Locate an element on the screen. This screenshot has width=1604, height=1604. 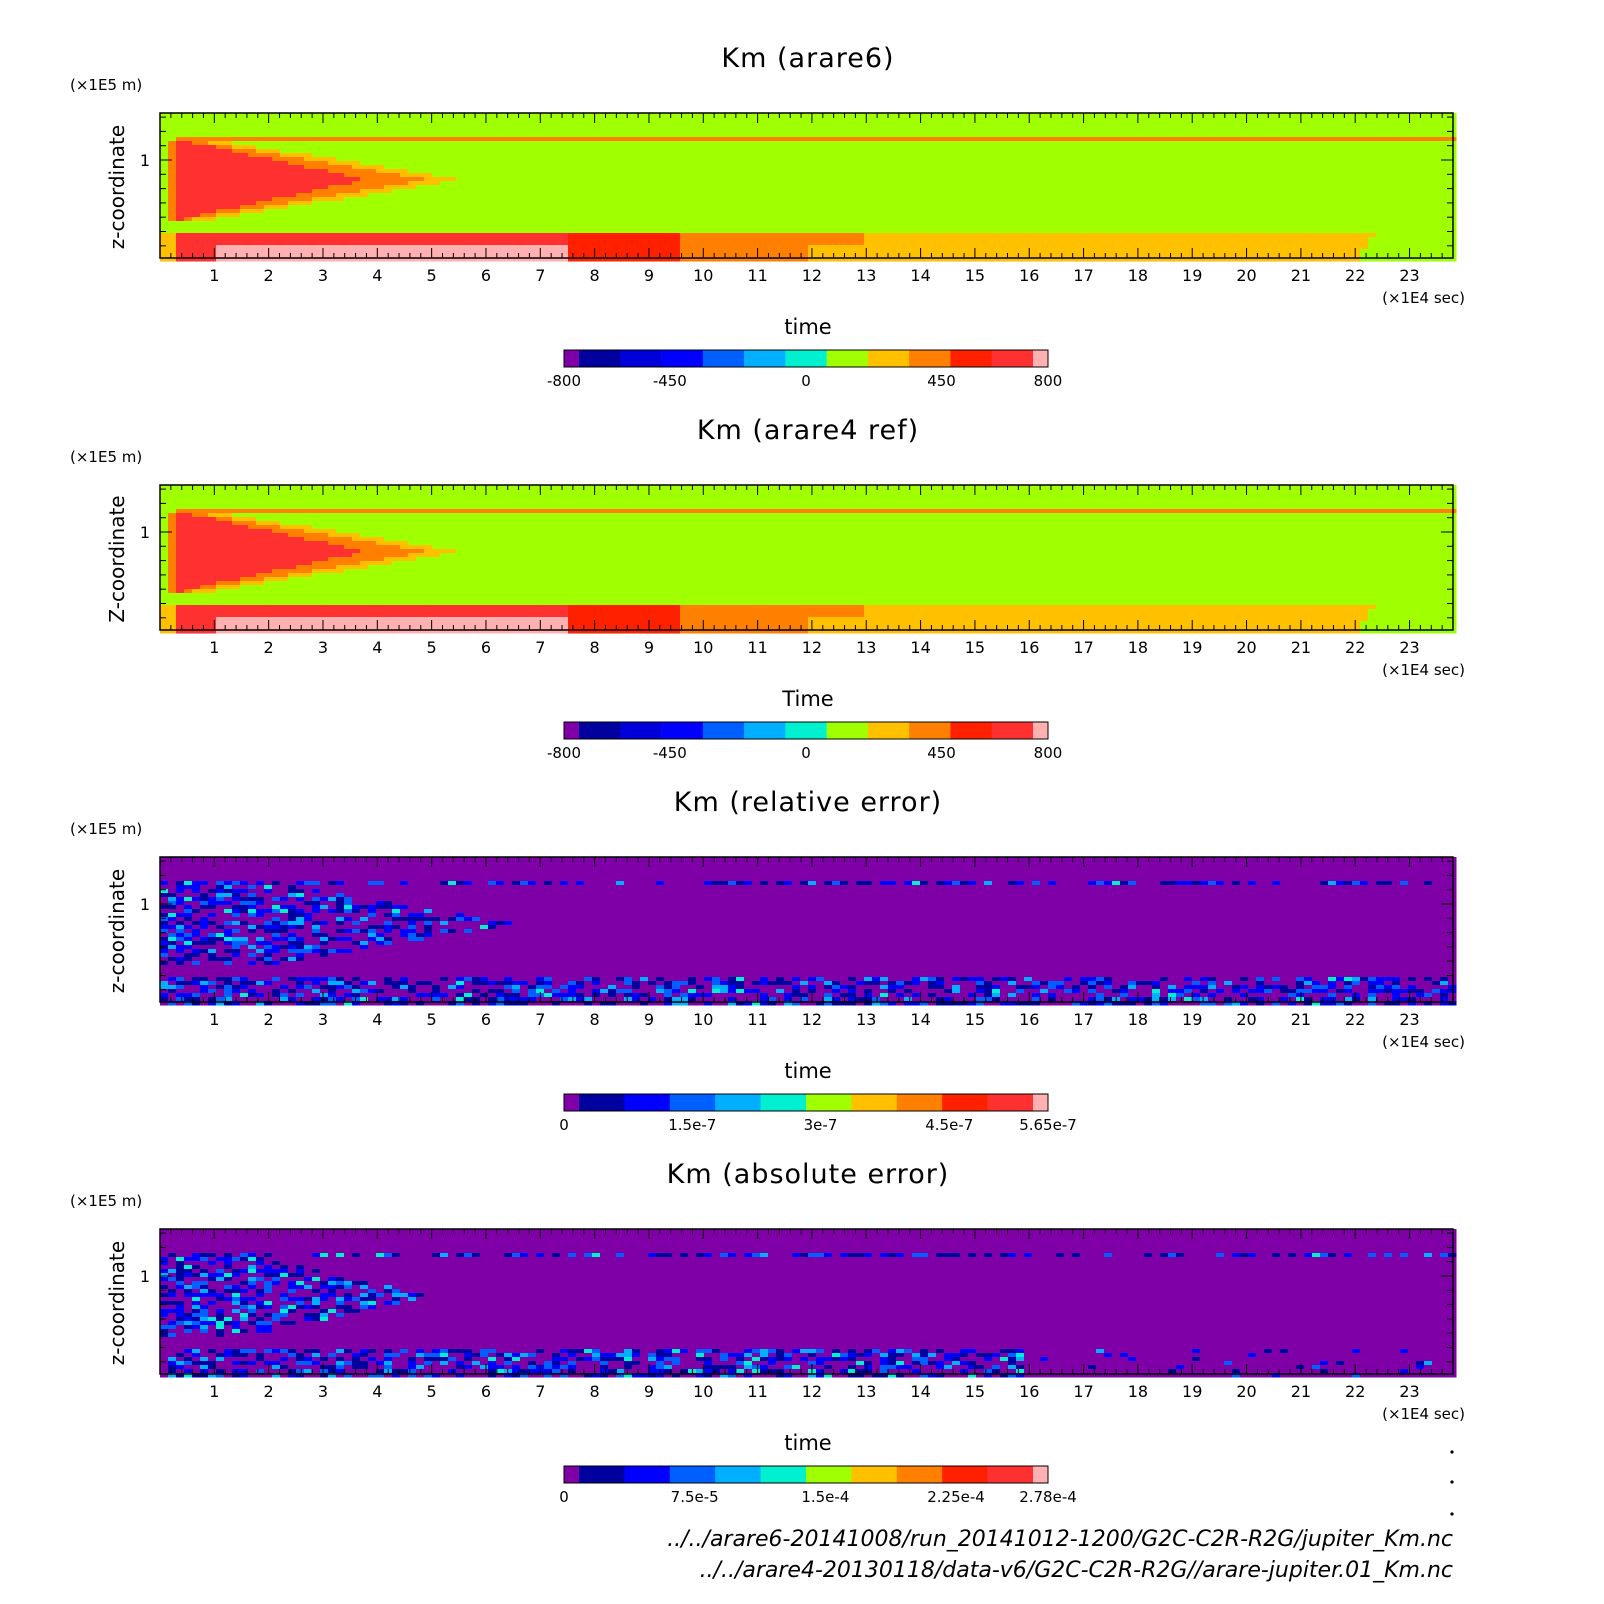
x-tick-label: 18 is located at coordinates (1138, 1019).